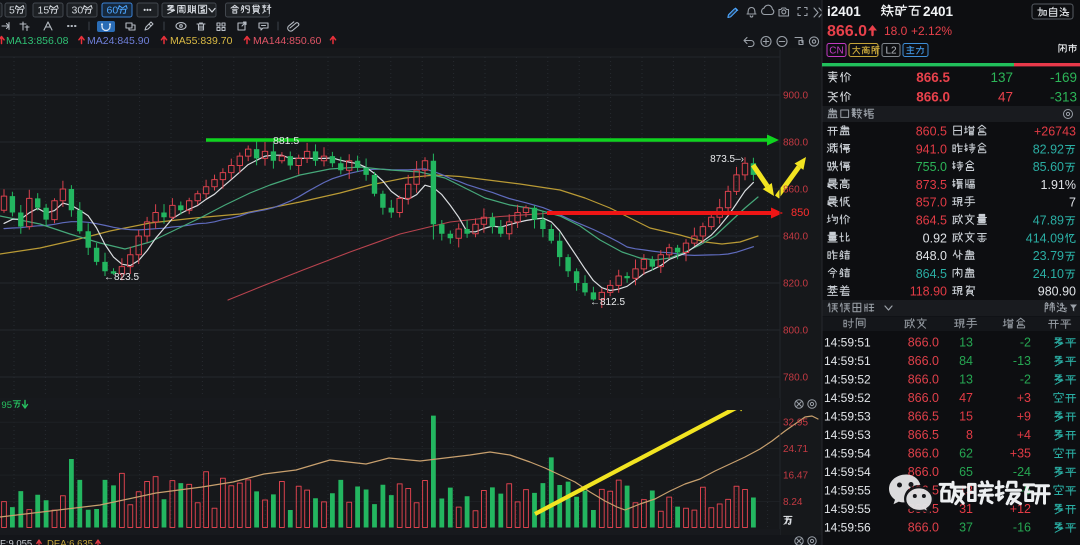  What do you see at coordinates (795, 378) in the screenshot?
I see `svg-text: 780.0` at bounding box center [795, 378].